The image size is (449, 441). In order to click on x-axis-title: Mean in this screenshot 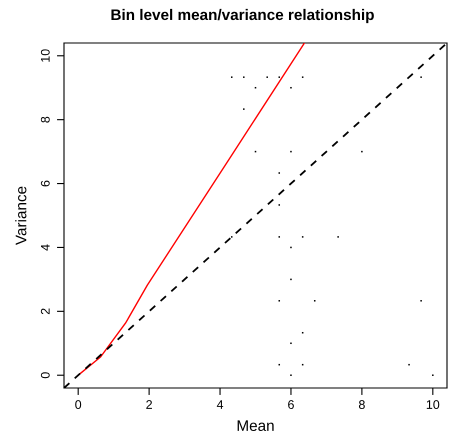, I will do `click(256, 426)`.